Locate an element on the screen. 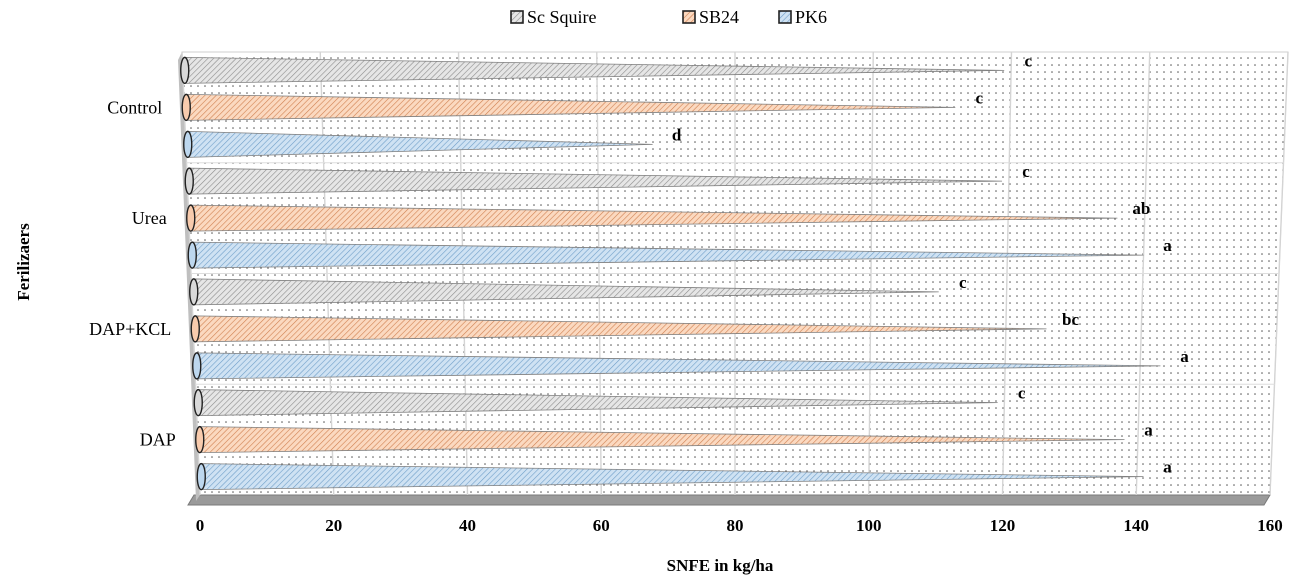  y-axis-title: Ferilizaers is located at coordinates (23, 262).